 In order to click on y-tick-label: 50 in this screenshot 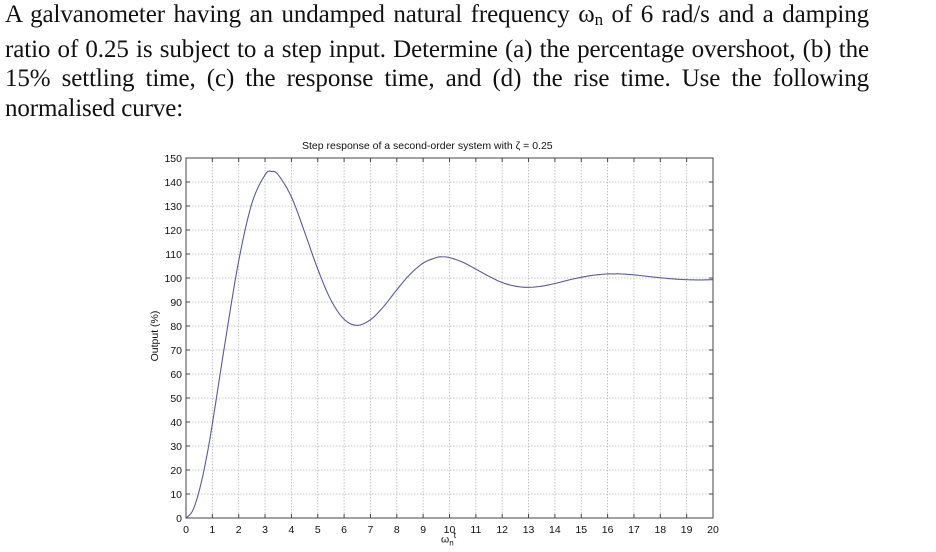, I will do `click(176, 399)`.